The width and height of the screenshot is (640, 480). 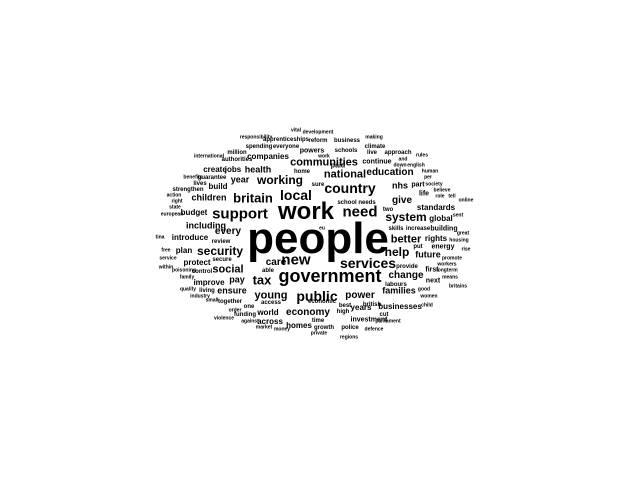 What do you see at coordinates (184, 270) in the screenshot?
I see `cloud-word-poisoning: poisoning` at bounding box center [184, 270].